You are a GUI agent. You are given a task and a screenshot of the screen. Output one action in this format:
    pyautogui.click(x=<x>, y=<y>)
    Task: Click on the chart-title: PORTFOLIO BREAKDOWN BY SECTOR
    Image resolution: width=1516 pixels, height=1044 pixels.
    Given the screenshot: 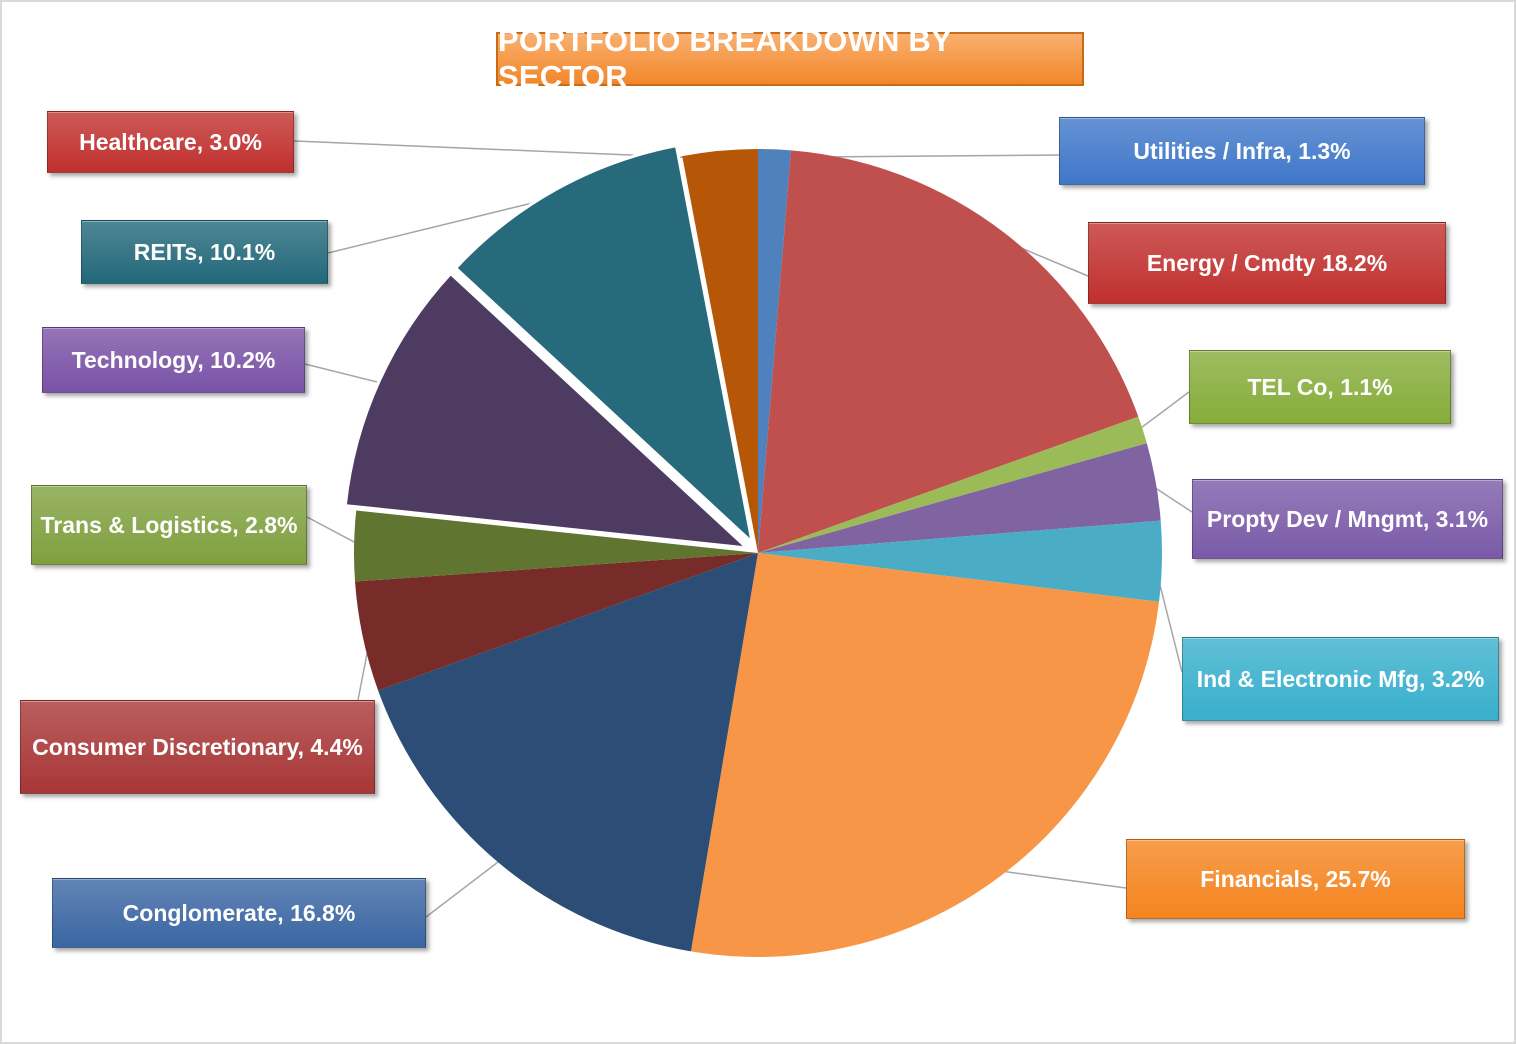 What is the action you would take?
    pyautogui.click(x=790, y=58)
    